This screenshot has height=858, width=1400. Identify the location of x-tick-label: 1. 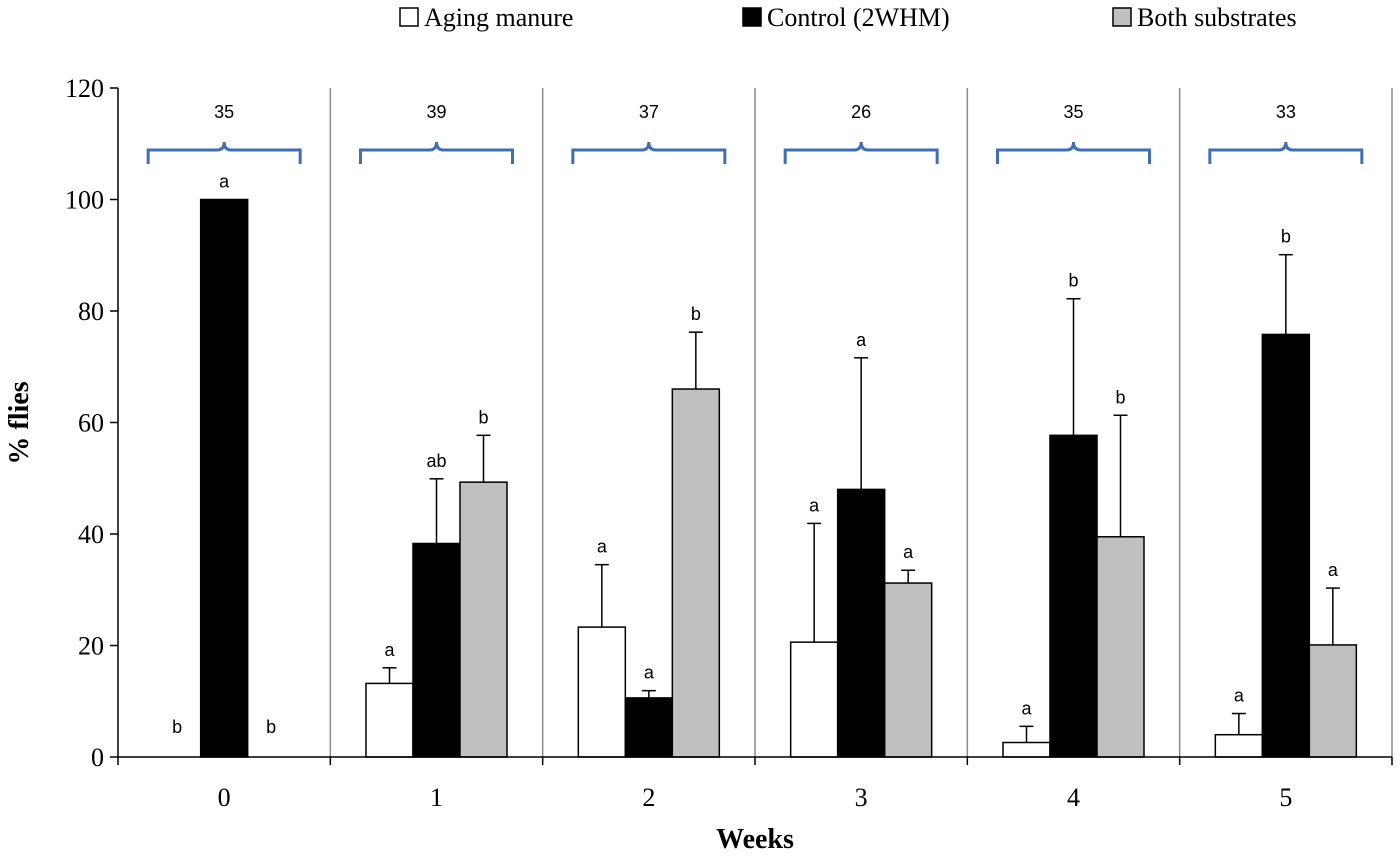
(436, 797).